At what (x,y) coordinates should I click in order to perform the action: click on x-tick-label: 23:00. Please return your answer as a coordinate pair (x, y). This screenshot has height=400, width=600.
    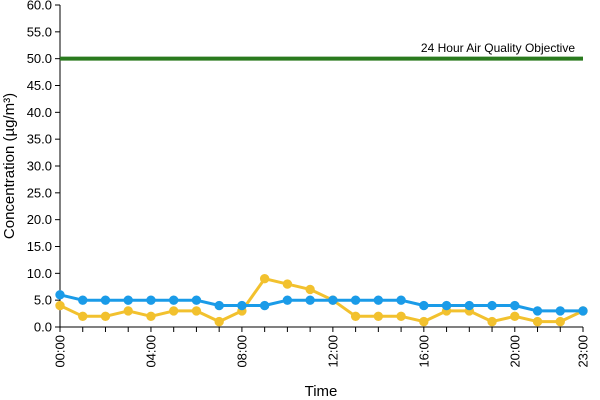
    Looking at the image, I should click on (583, 351).